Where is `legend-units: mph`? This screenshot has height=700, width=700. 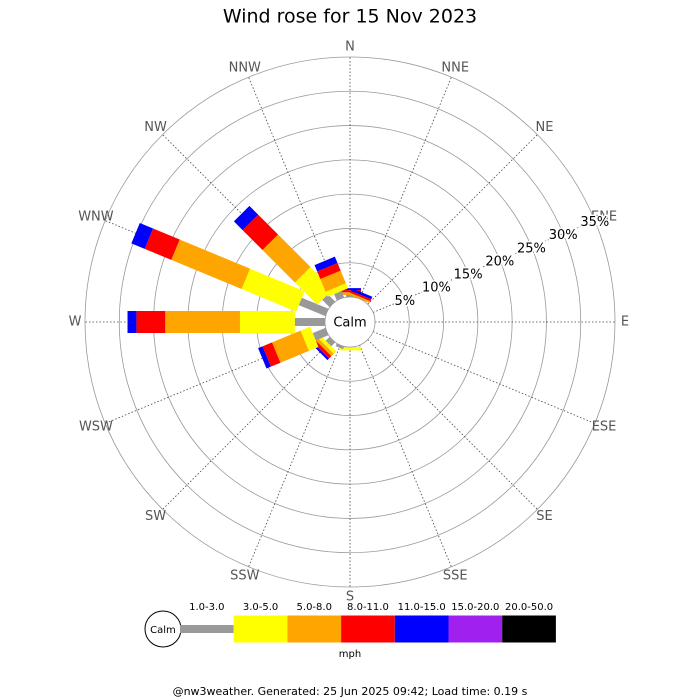
legend-units: mph is located at coordinates (350, 654).